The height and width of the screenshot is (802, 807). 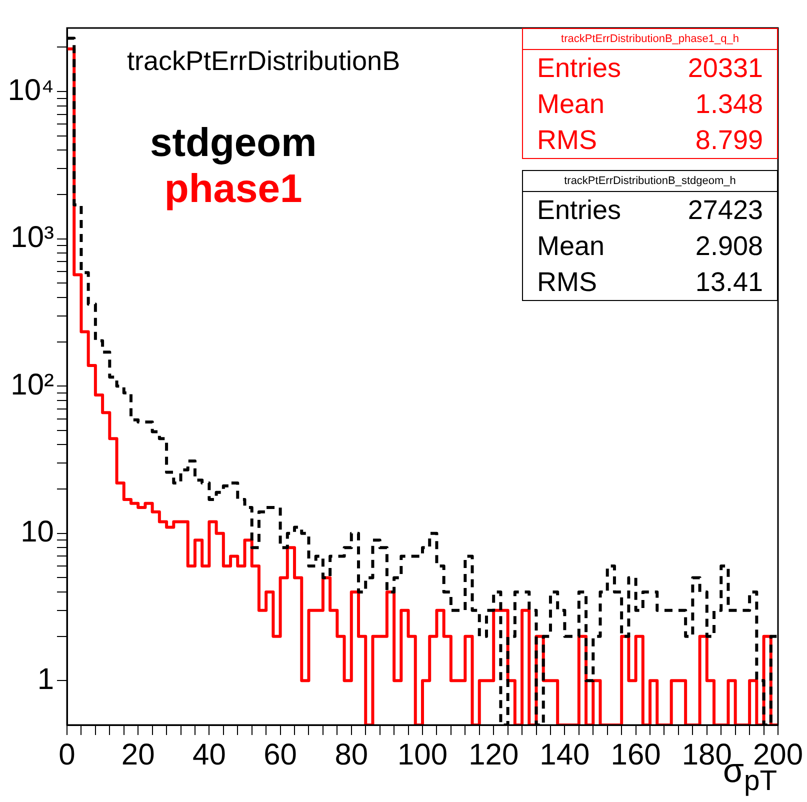 What do you see at coordinates (233, 189) in the screenshot?
I see `text: phase1` at bounding box center [233, 189].